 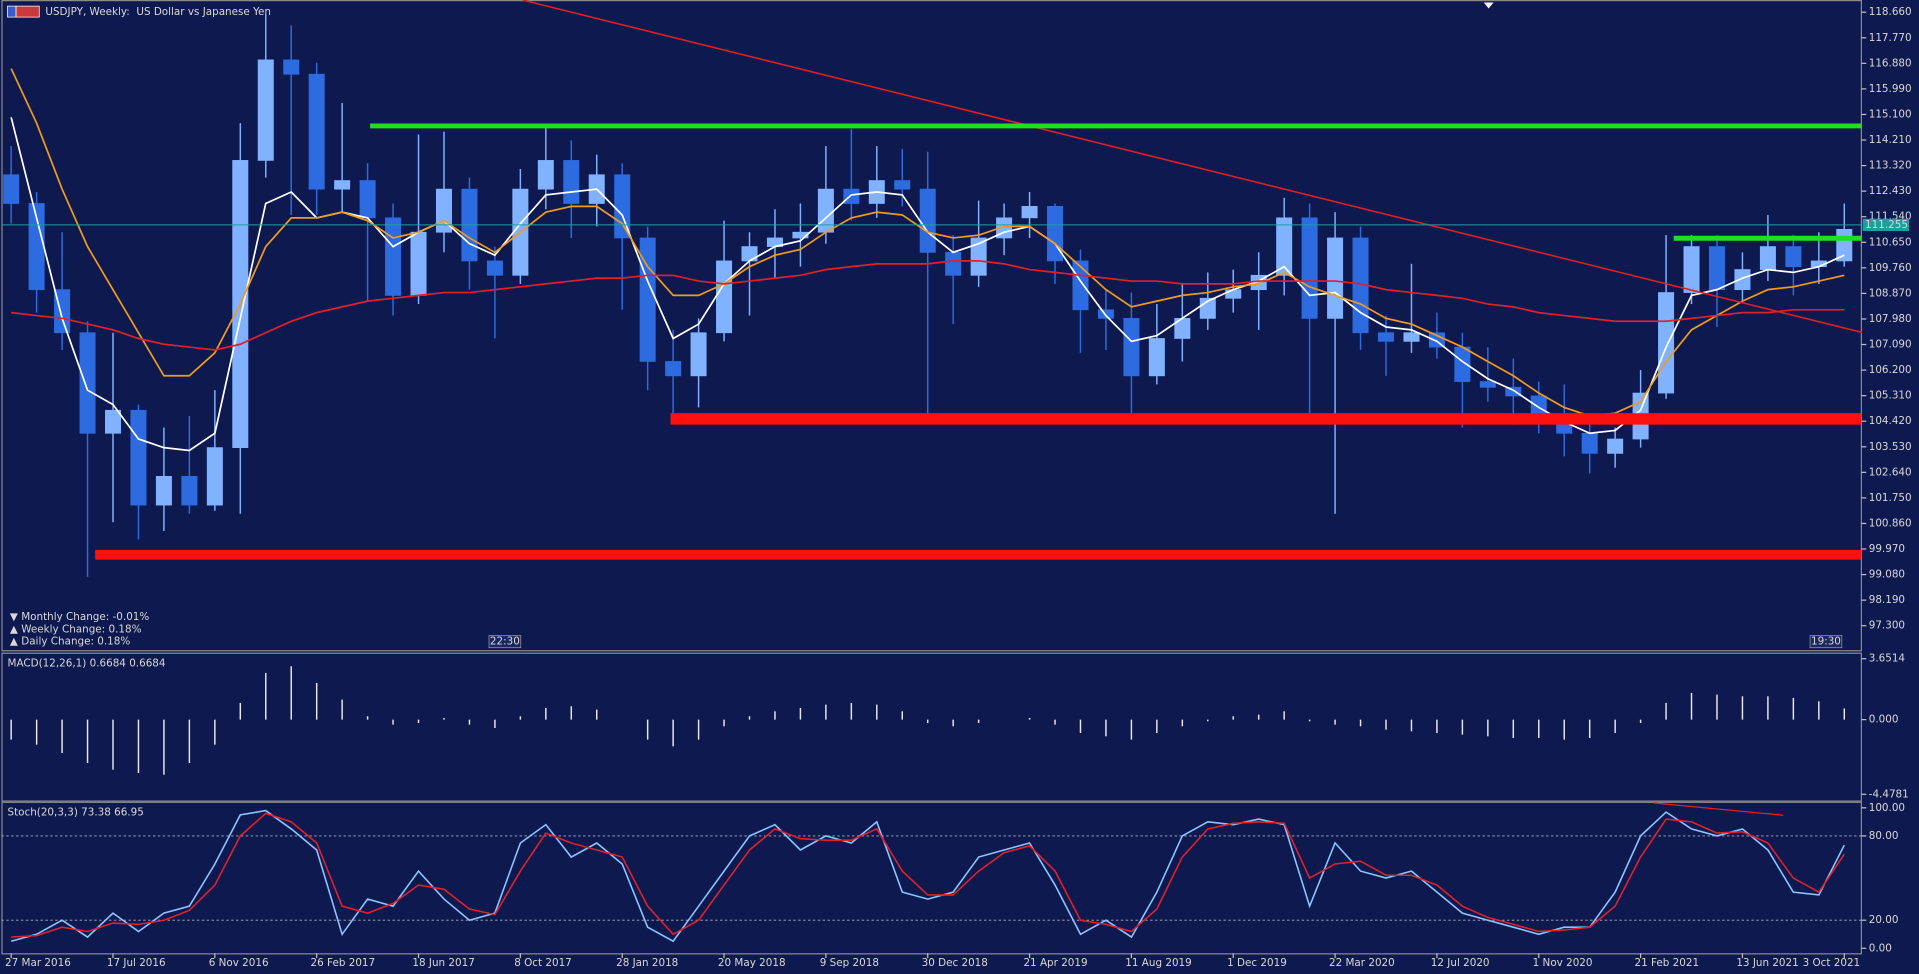 What do you see at coordinates (1890, 166) in the screenshot?
I see `y-tick-label: 113.320` at bounding box center [1890, 166].